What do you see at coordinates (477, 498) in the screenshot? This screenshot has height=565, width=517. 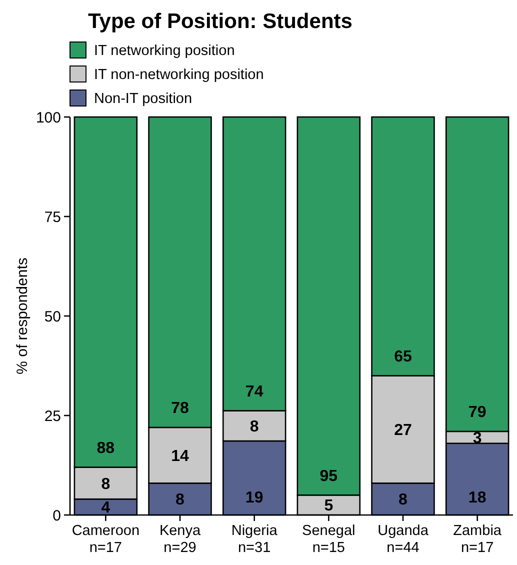 I see `data-label: 18` at bounding box center [477, 498].